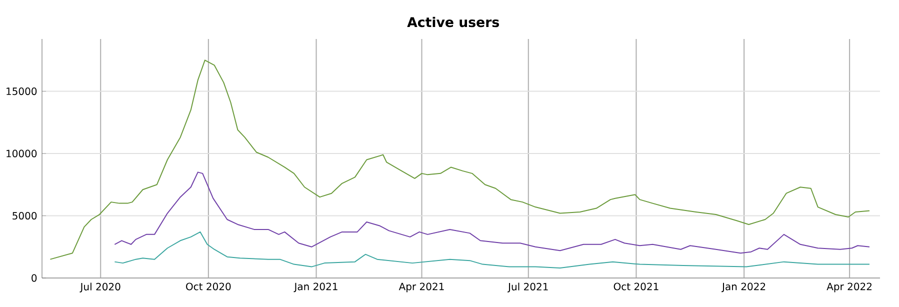 This screenshot has height=307, width=899. What do you see at coordinates (34, 278) in the screenshot?
I see `y-tick-label: 0` at bounding box center [34, 278].